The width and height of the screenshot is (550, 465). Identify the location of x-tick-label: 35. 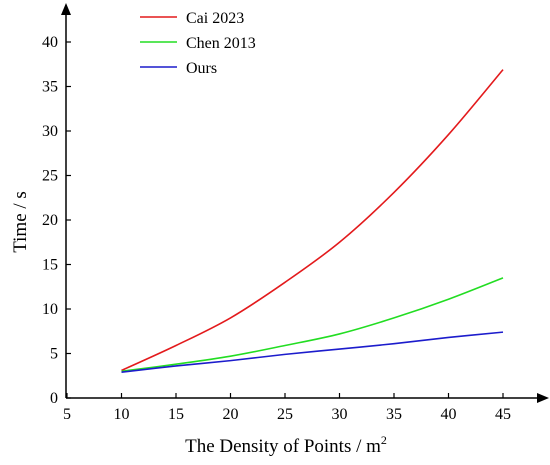
(394, 414).